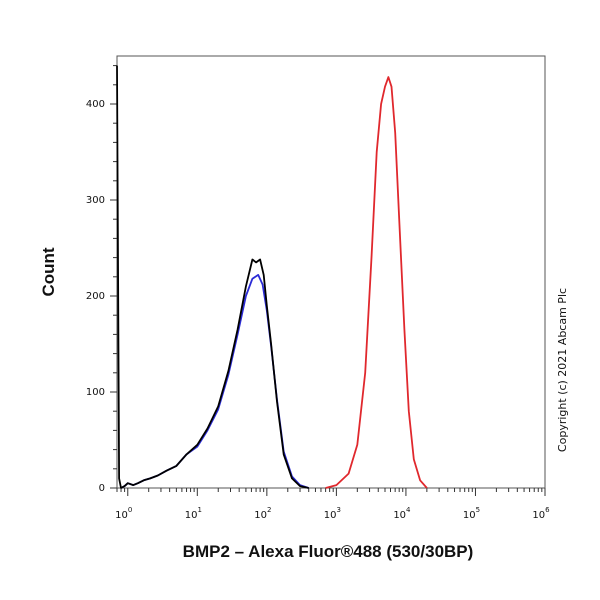  I want to click on copyright-text: Copyright (c) 2021 Abcam Plc, so click(562, 370).